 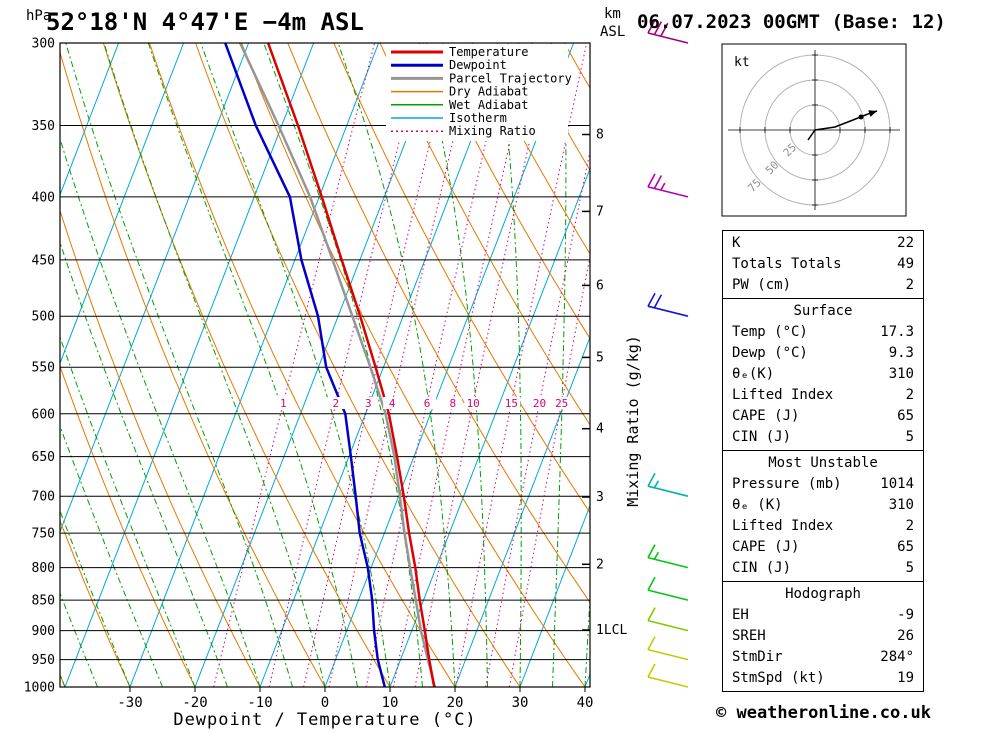 What do you see at coordinates (43, 631) in the screenshot?
I see `svg-text: 900` at bounding box center [43, 631].